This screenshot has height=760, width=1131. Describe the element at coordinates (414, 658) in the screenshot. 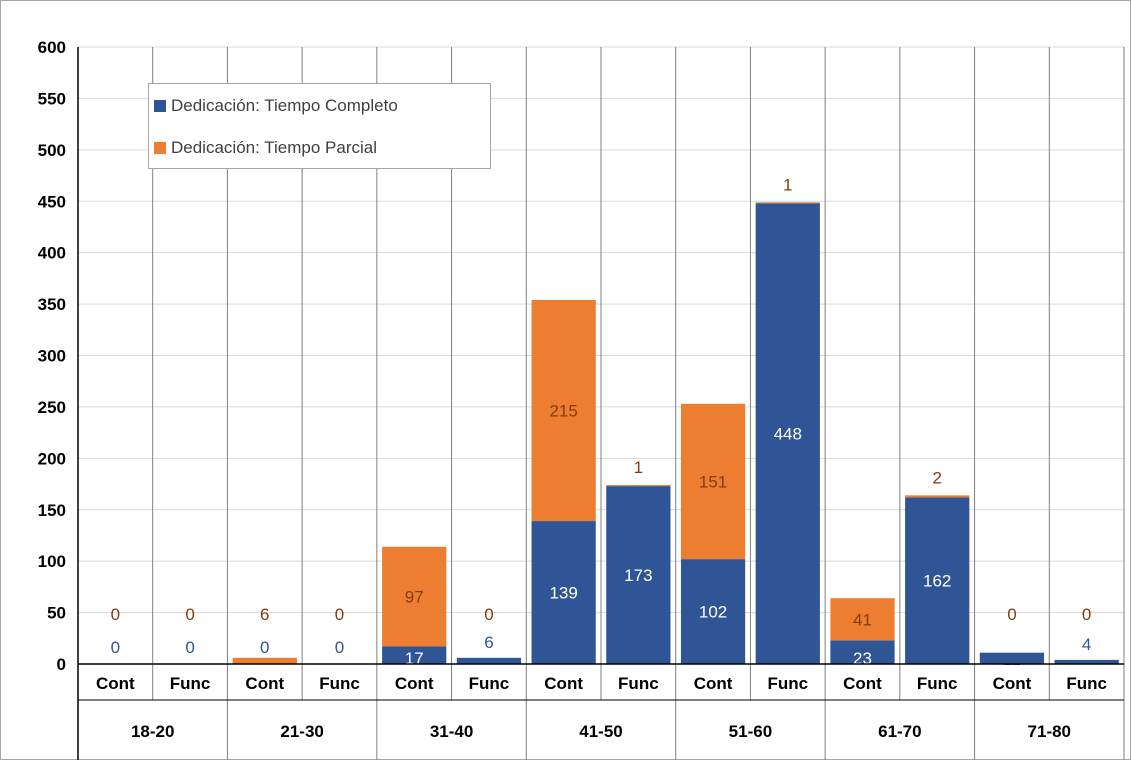

I see `data-label-full-time: 17` at that location.